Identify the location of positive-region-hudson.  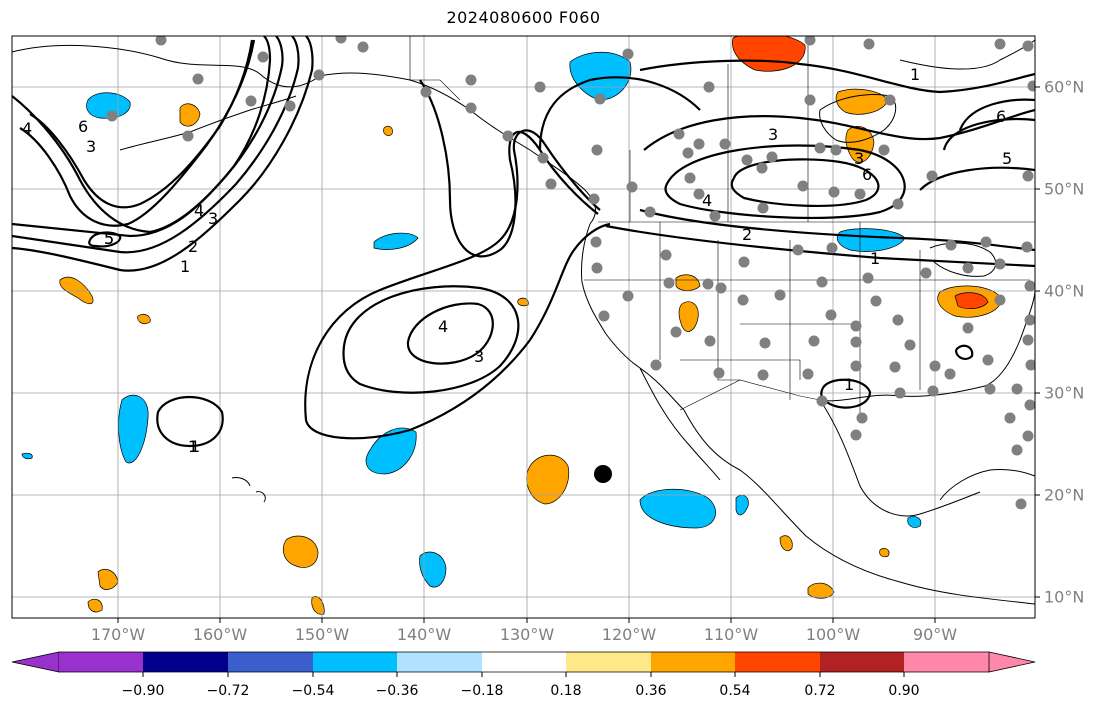
(862, 101).